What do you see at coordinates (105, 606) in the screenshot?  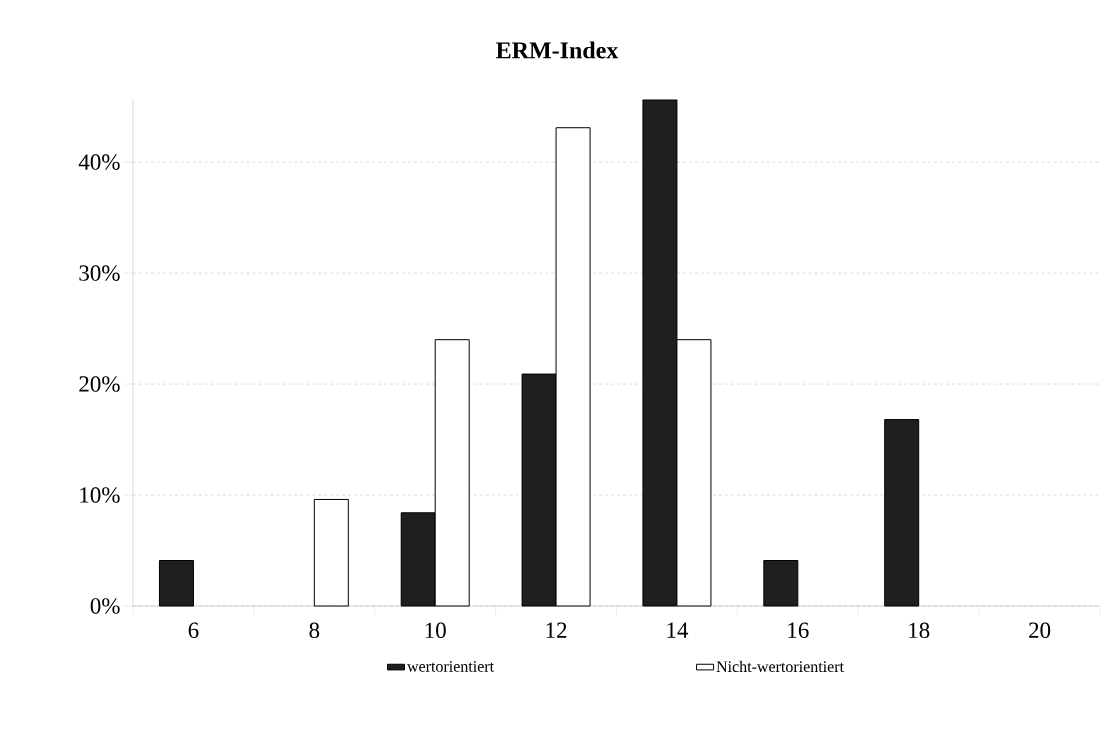 I see `y-tick-label: 0%` at bounding box center [105, 606].